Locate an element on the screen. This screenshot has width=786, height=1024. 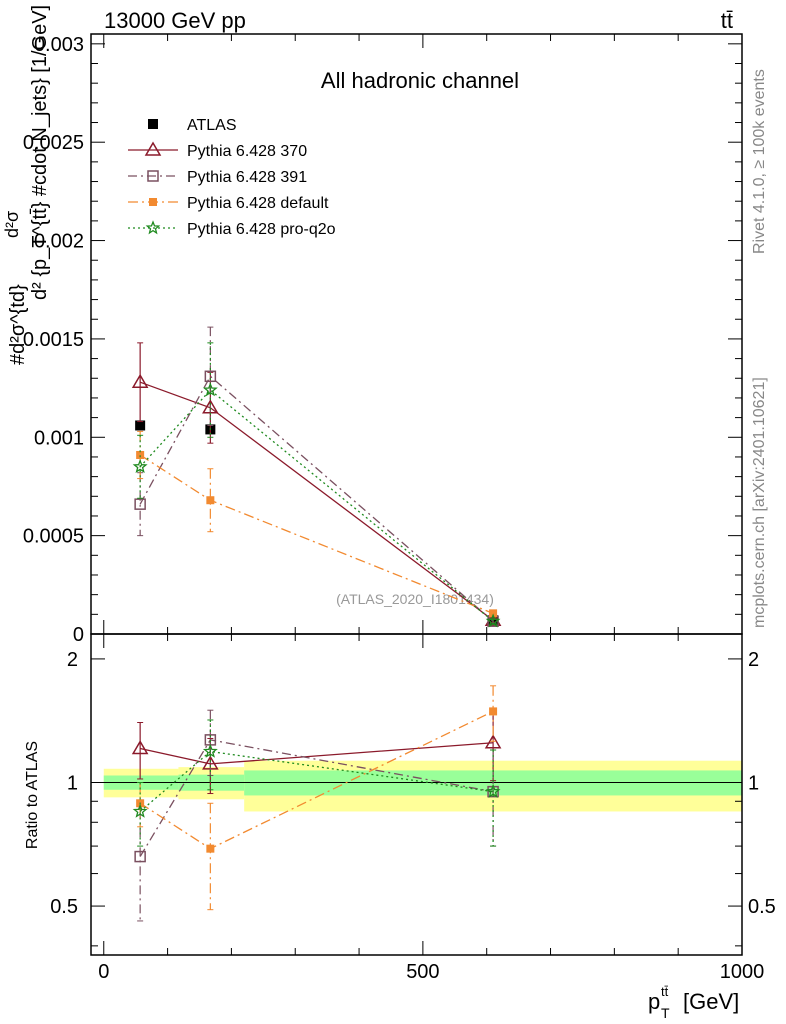
y-tick-label: 0.0015 is located at coordinates (53, 340).